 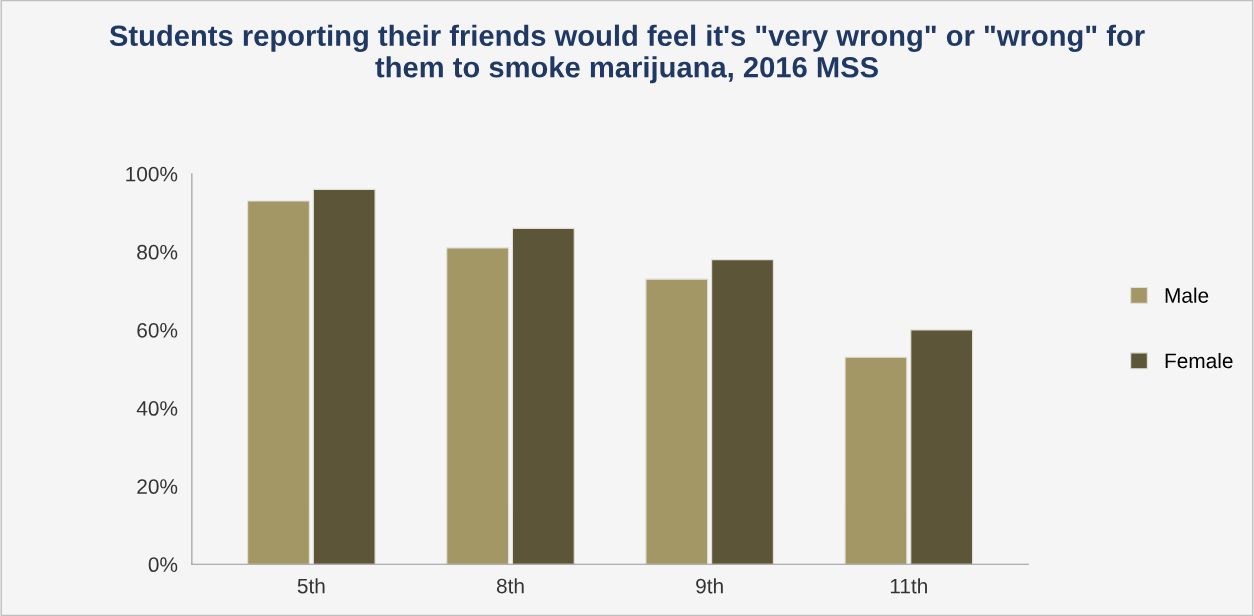 What do you see at coordinates (157, 486) in the screenshot?
I see `y-tick-label: 20%` at bounding box center [157, 486].